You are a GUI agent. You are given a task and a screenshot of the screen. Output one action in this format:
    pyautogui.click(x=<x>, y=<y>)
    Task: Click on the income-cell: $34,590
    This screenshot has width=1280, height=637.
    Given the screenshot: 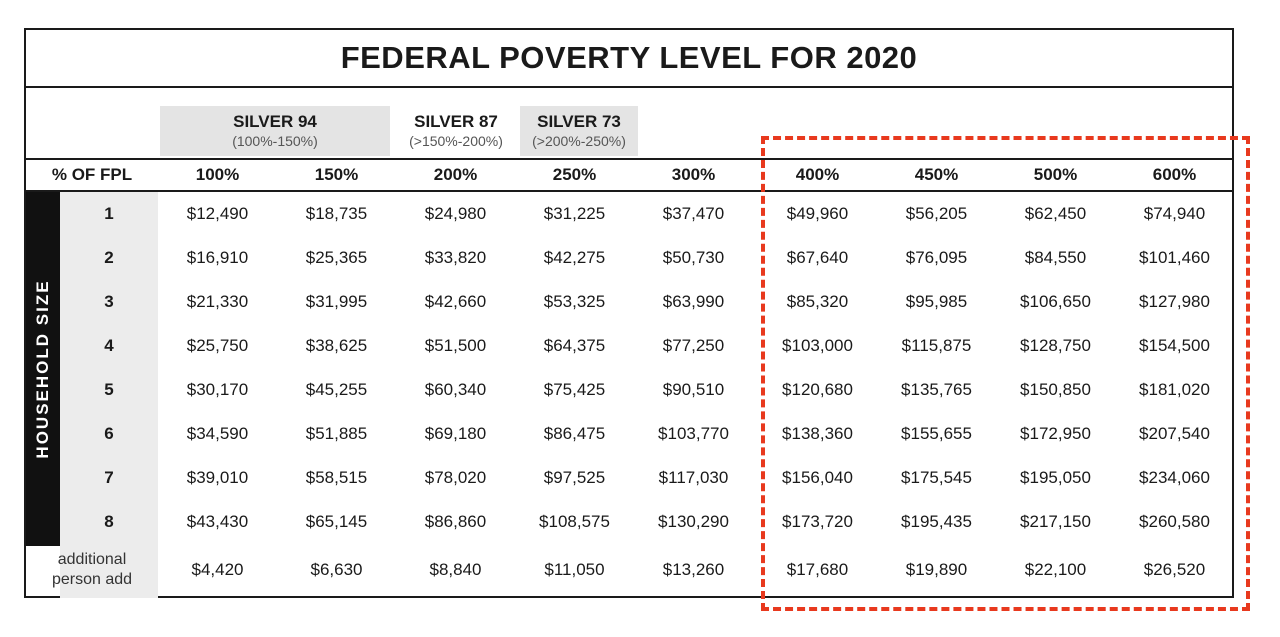 What is the action you would take?
    pyautogui.click(x=217, y=433)
    